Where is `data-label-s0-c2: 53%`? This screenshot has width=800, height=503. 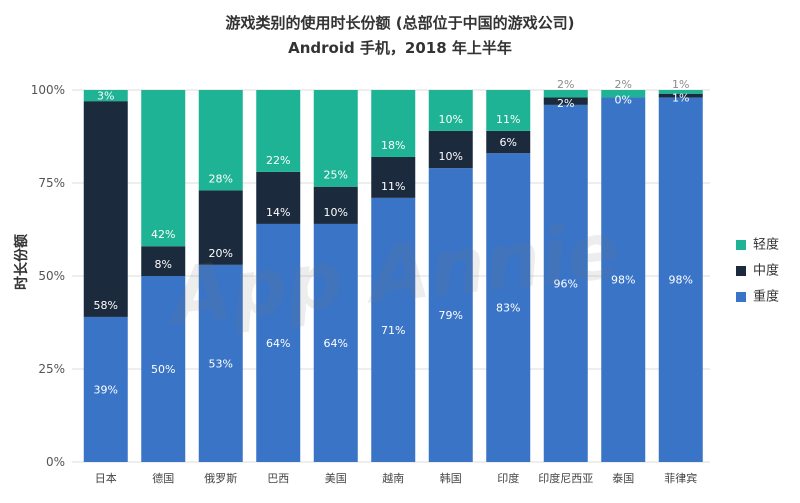 data-label-s0-c2: 53% is located at coordinates (221, 363).